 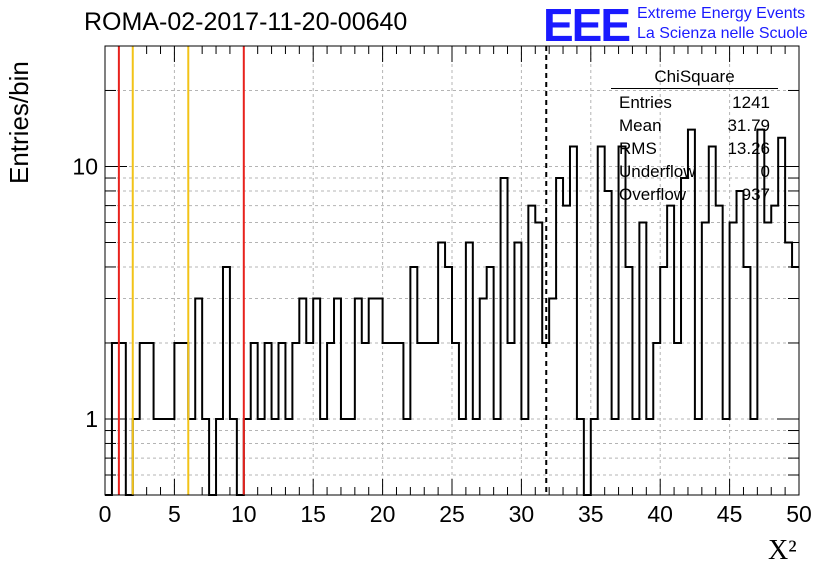 What do you see at coordinates (91, 419) in the screenshot?
I see `y-tick-label: 1` at bounding box center [91, 419].